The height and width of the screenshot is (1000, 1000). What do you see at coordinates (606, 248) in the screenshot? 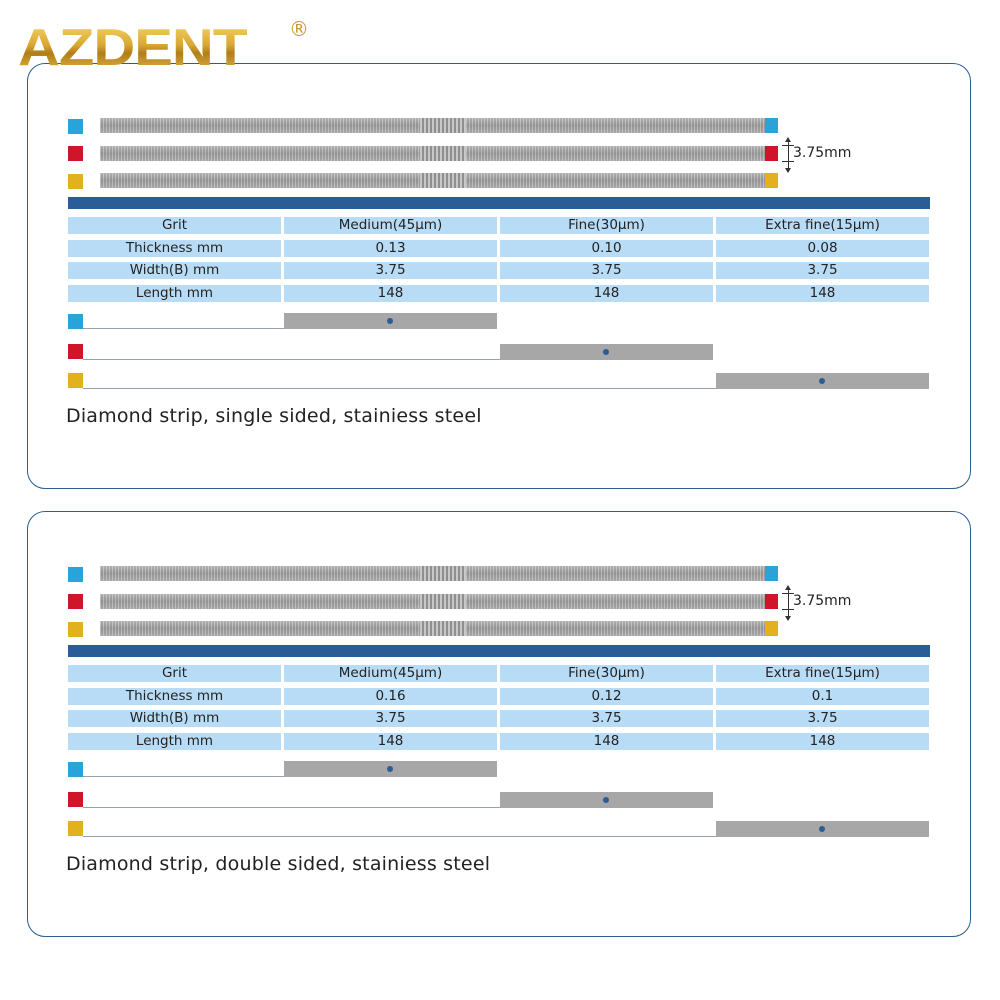
I see `table-cell: 0.10` at bounding box center [606, 248].